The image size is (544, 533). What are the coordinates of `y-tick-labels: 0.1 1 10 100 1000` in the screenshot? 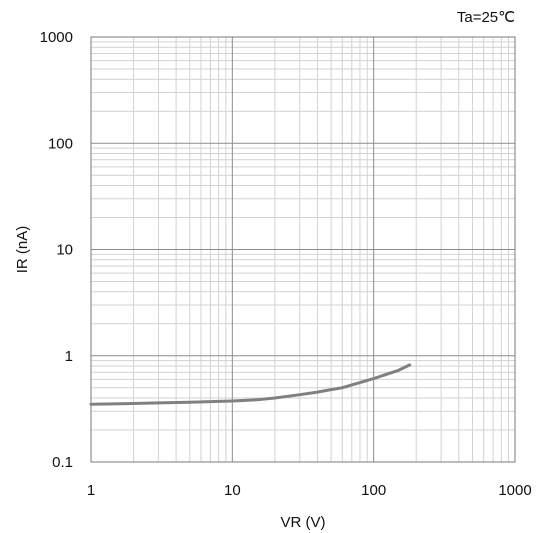 It's located at (56, 250).